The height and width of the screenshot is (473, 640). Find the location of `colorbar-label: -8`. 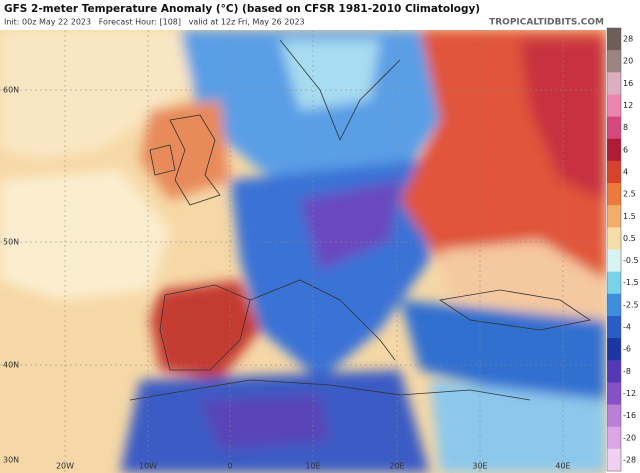

colorbar-label: -8 is located at coordinates (627, 371).